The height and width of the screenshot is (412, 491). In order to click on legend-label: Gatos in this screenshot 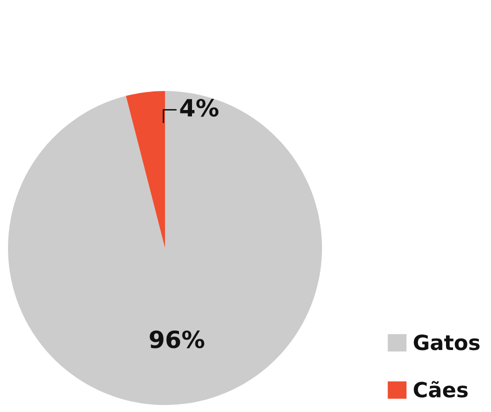, I will do `click(447, 342)`.